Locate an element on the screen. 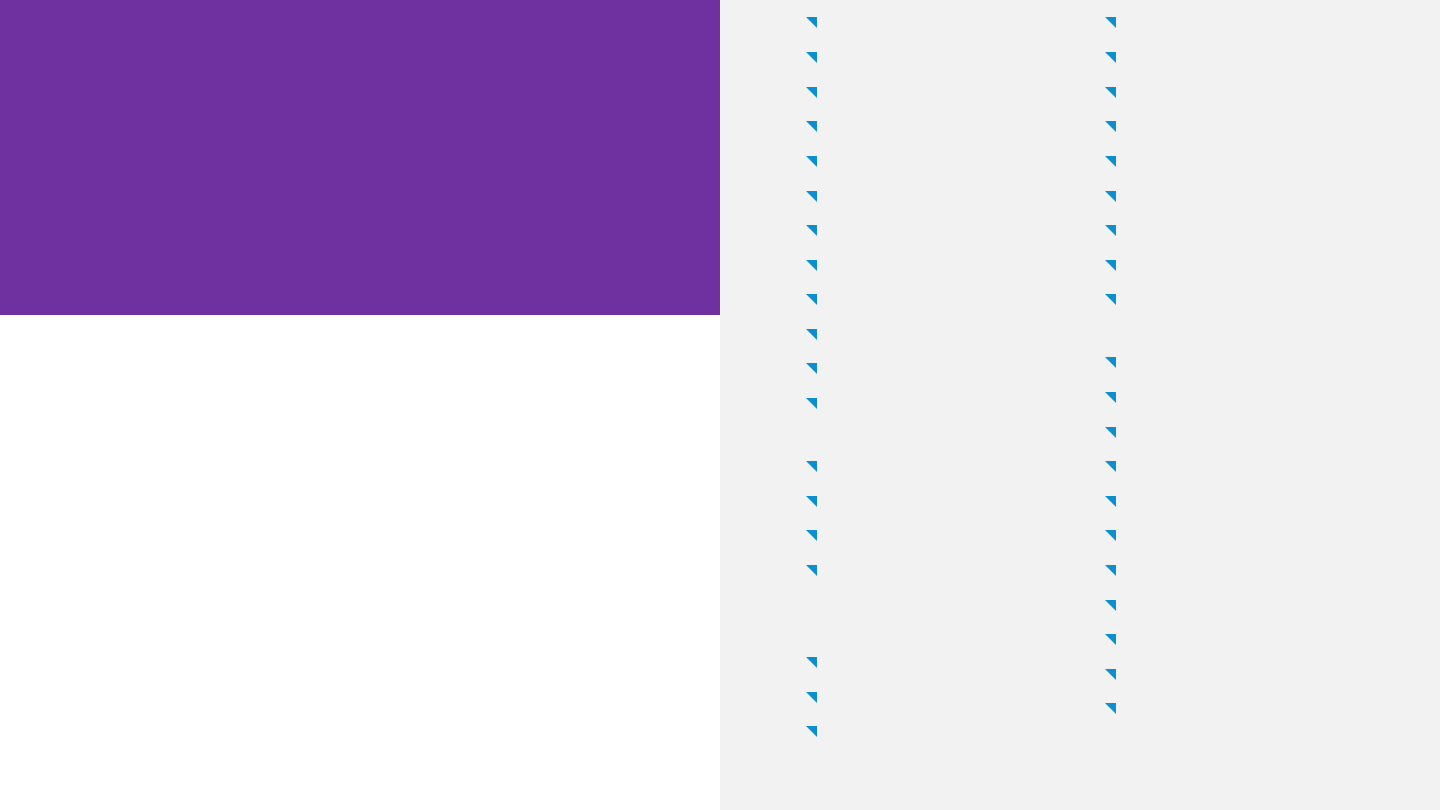  marker-column-left is located at coordinates (812, 405).